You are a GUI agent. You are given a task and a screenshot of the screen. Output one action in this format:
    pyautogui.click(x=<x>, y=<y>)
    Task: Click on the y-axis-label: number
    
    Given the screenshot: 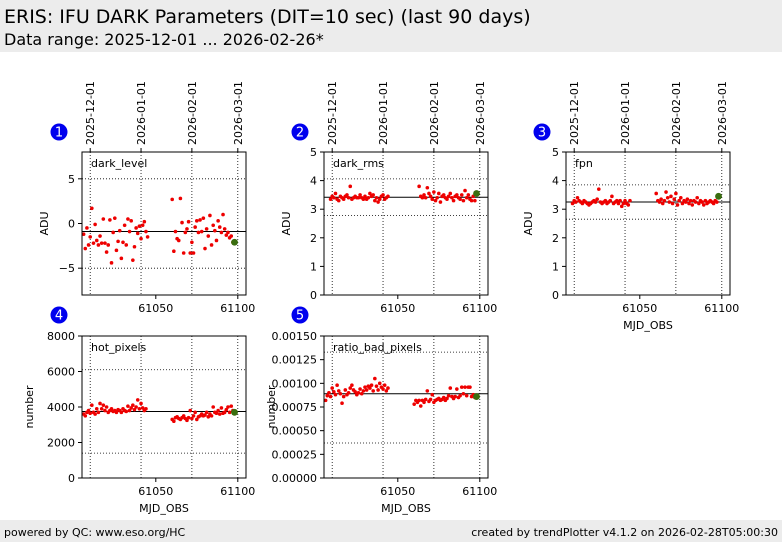 What is the action you would take?
    pyautogui.click(x=271, y=406)
    